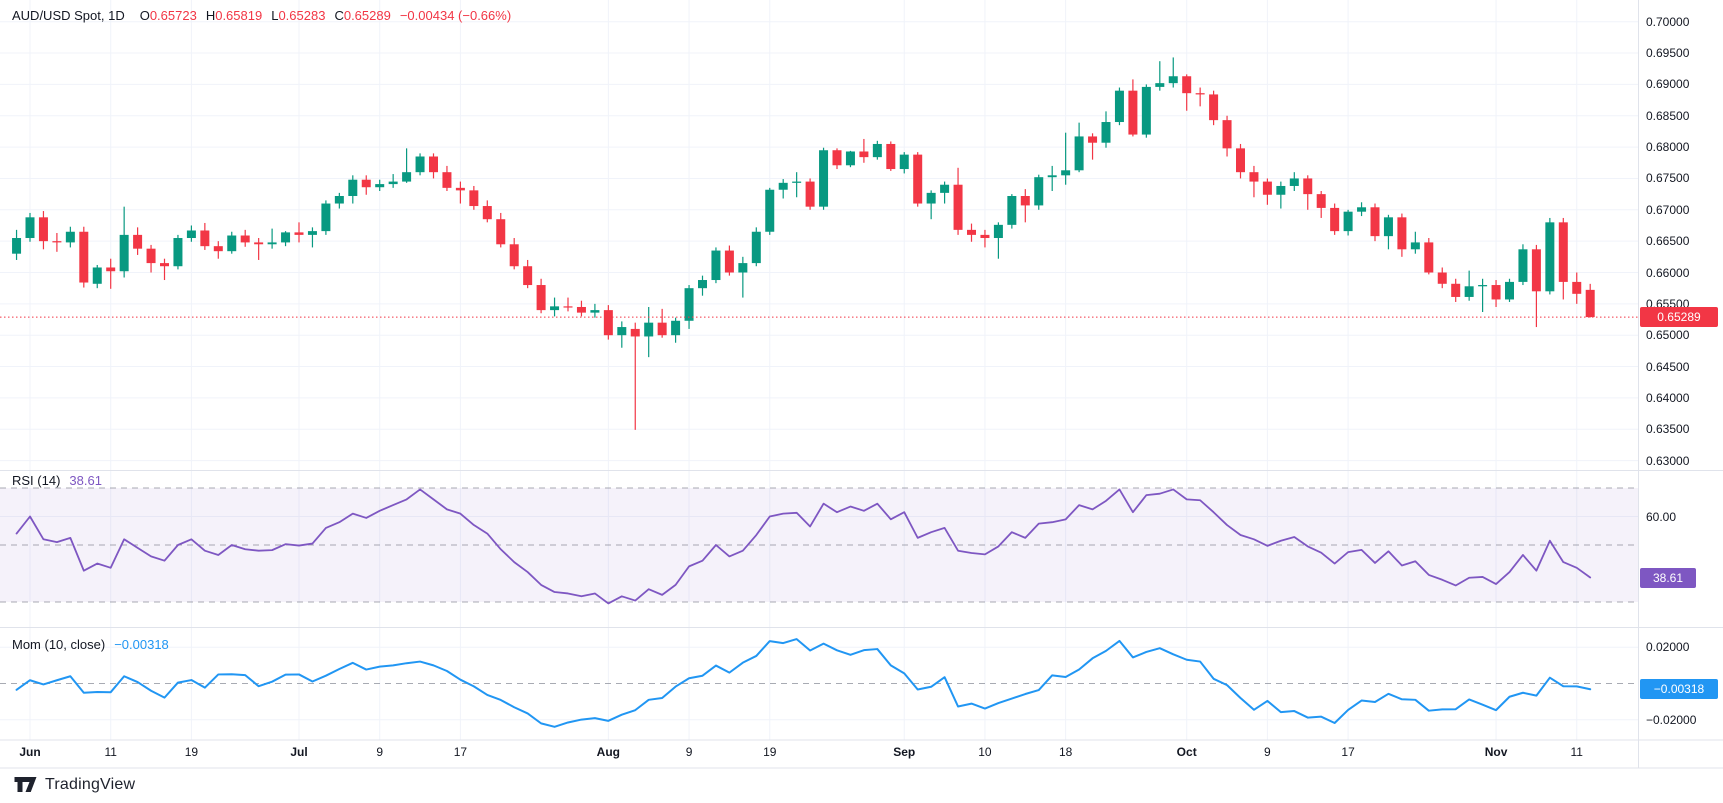  Describe the element at coordinates (74, 784) in the screenshot. I see `tradingview-attribution: TradingView` at that location.